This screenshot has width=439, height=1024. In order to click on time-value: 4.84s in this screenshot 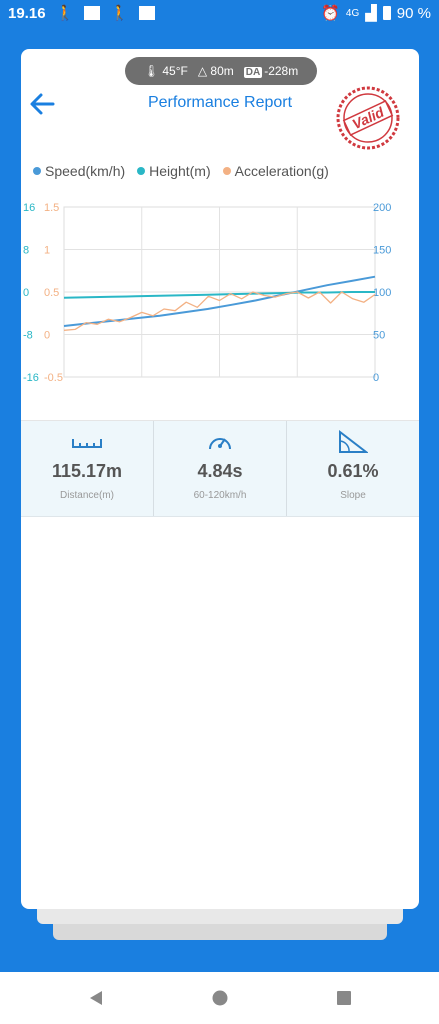, I will do `click(220, 471)`.